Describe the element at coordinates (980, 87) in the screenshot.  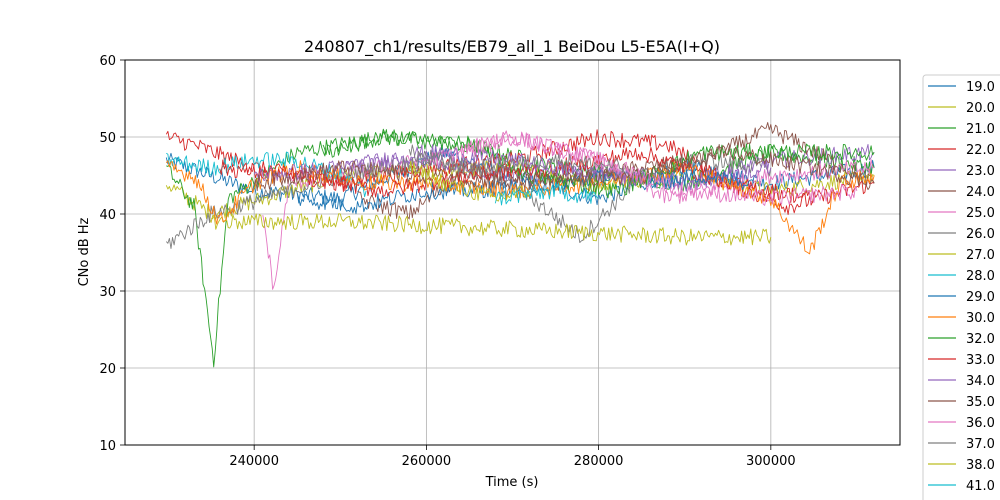
I see `legend-label: 19.0` at that location.